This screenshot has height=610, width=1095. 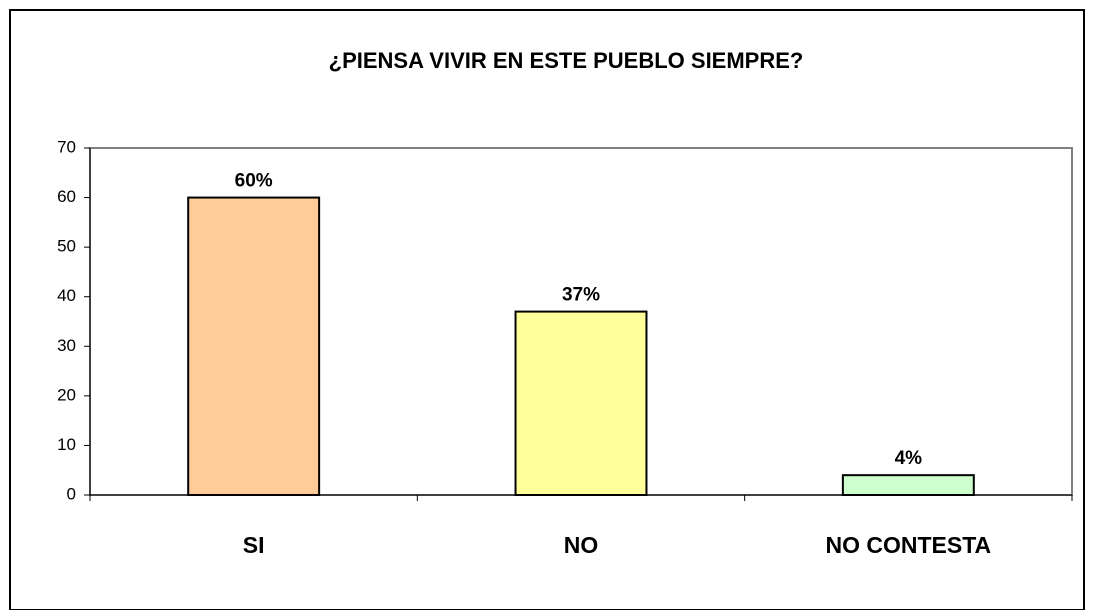 I want to click on y-tick-label: 50, so click(x=66, y=246).